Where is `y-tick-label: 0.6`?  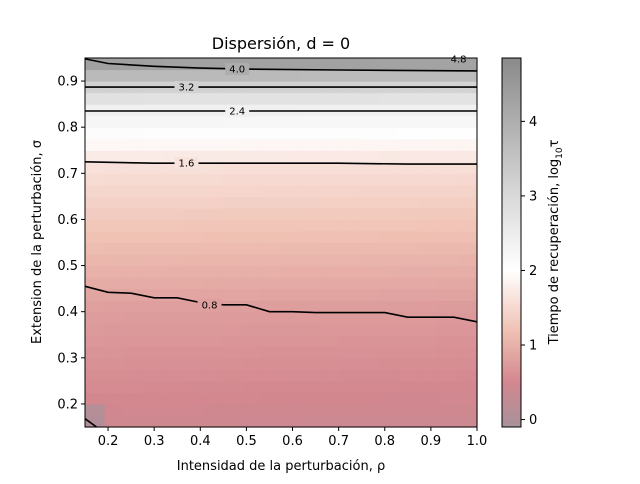 y-tick-label: 0.6 is located at coordinates (67, 220).